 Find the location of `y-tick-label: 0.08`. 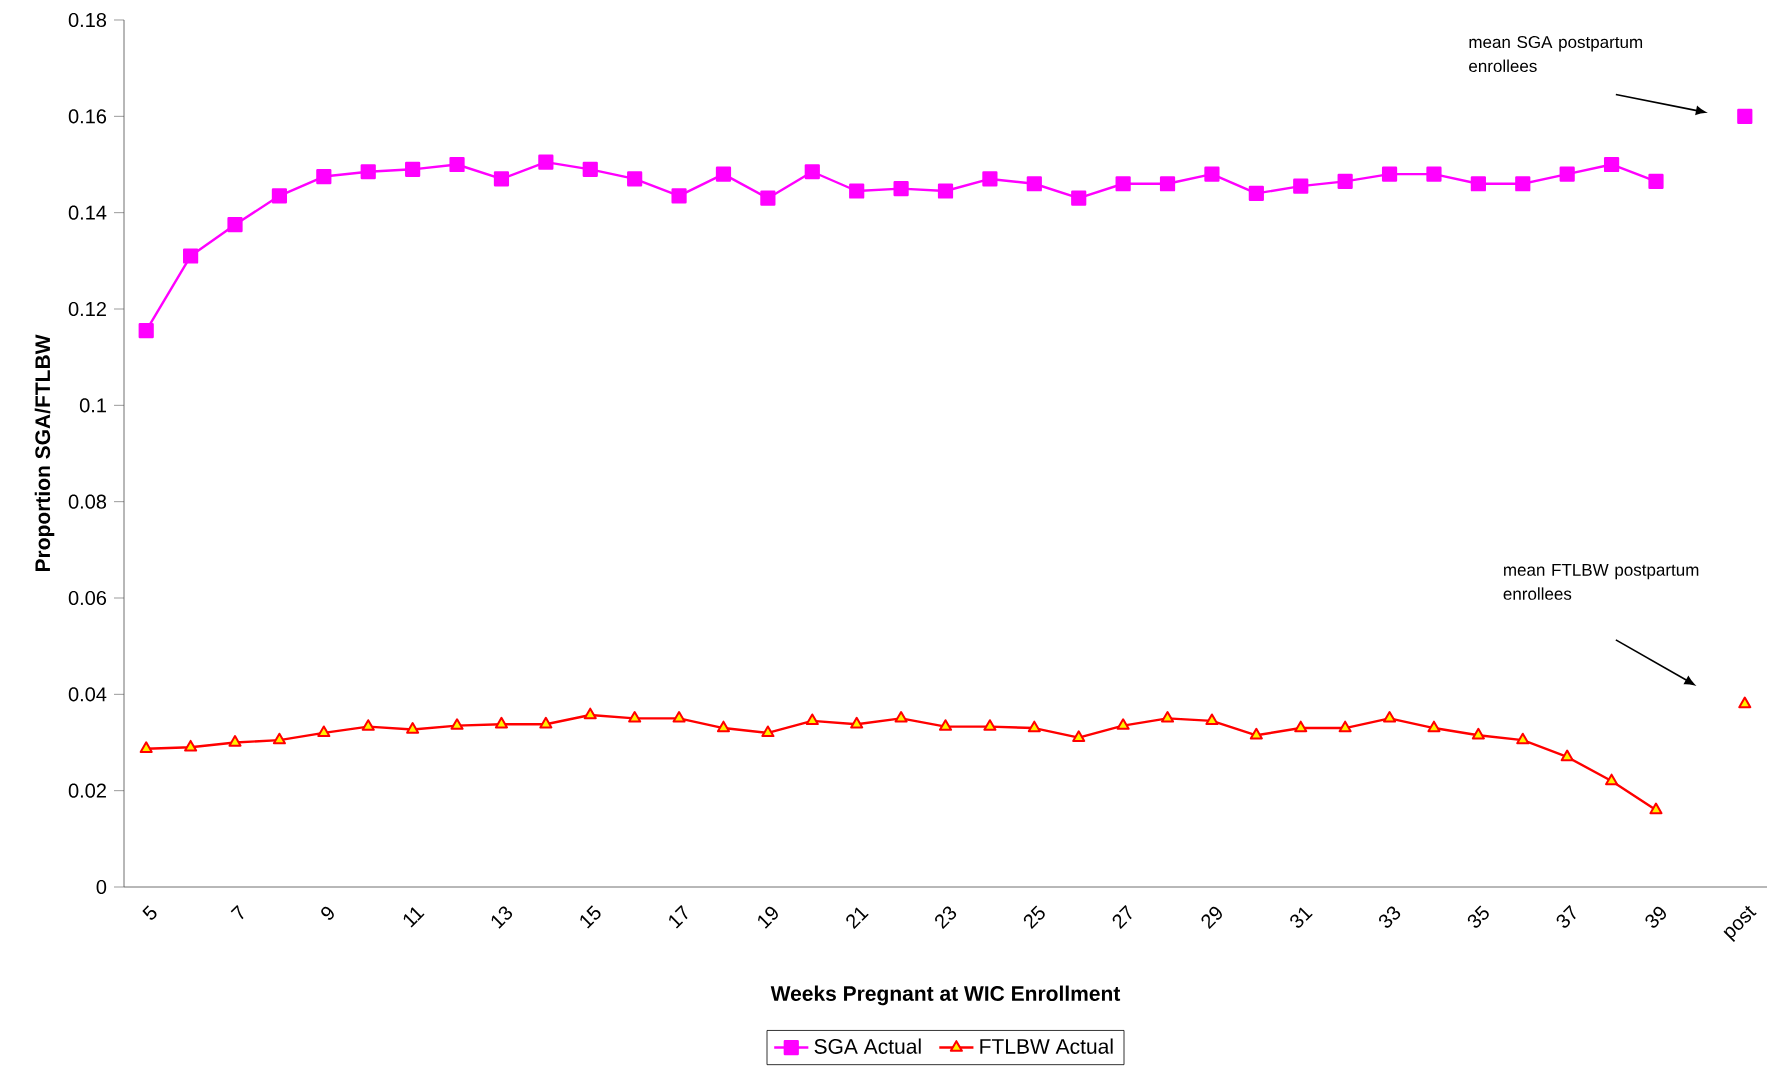

y-tick-label: 0.08 is located at coordinates (87, 501).